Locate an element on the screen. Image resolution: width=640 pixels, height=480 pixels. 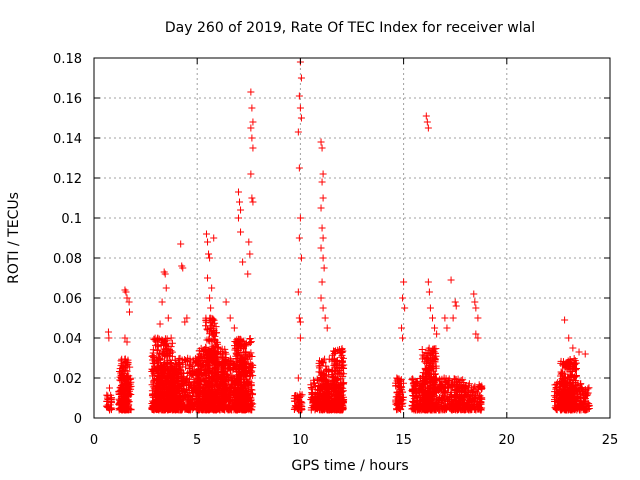
x-axis-label: GPS time / hours is located at coordinates (349, 466).